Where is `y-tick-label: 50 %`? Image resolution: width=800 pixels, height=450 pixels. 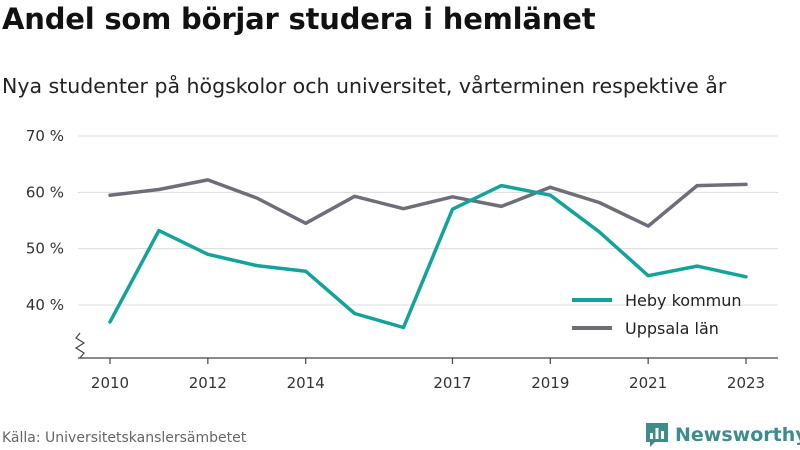 y-tick-label: 50 % is located at coordinates (45, 249).